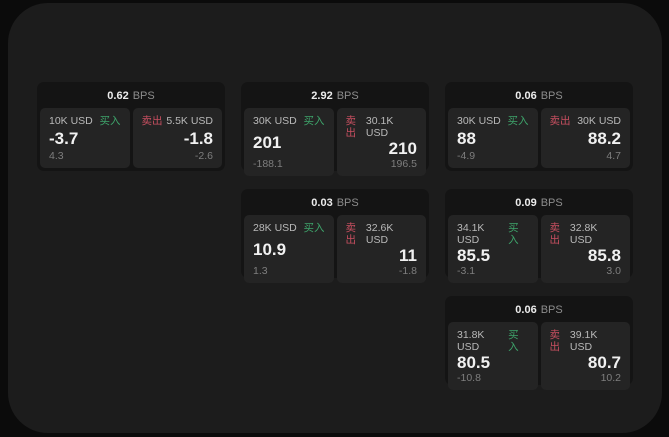 The image size is (669, 437). What do you see at coordinates (289, 249) in the screenshot?
I see `buy-tile: 28K USD 买入 10.9 1.3` at bounding box center [289, 249].